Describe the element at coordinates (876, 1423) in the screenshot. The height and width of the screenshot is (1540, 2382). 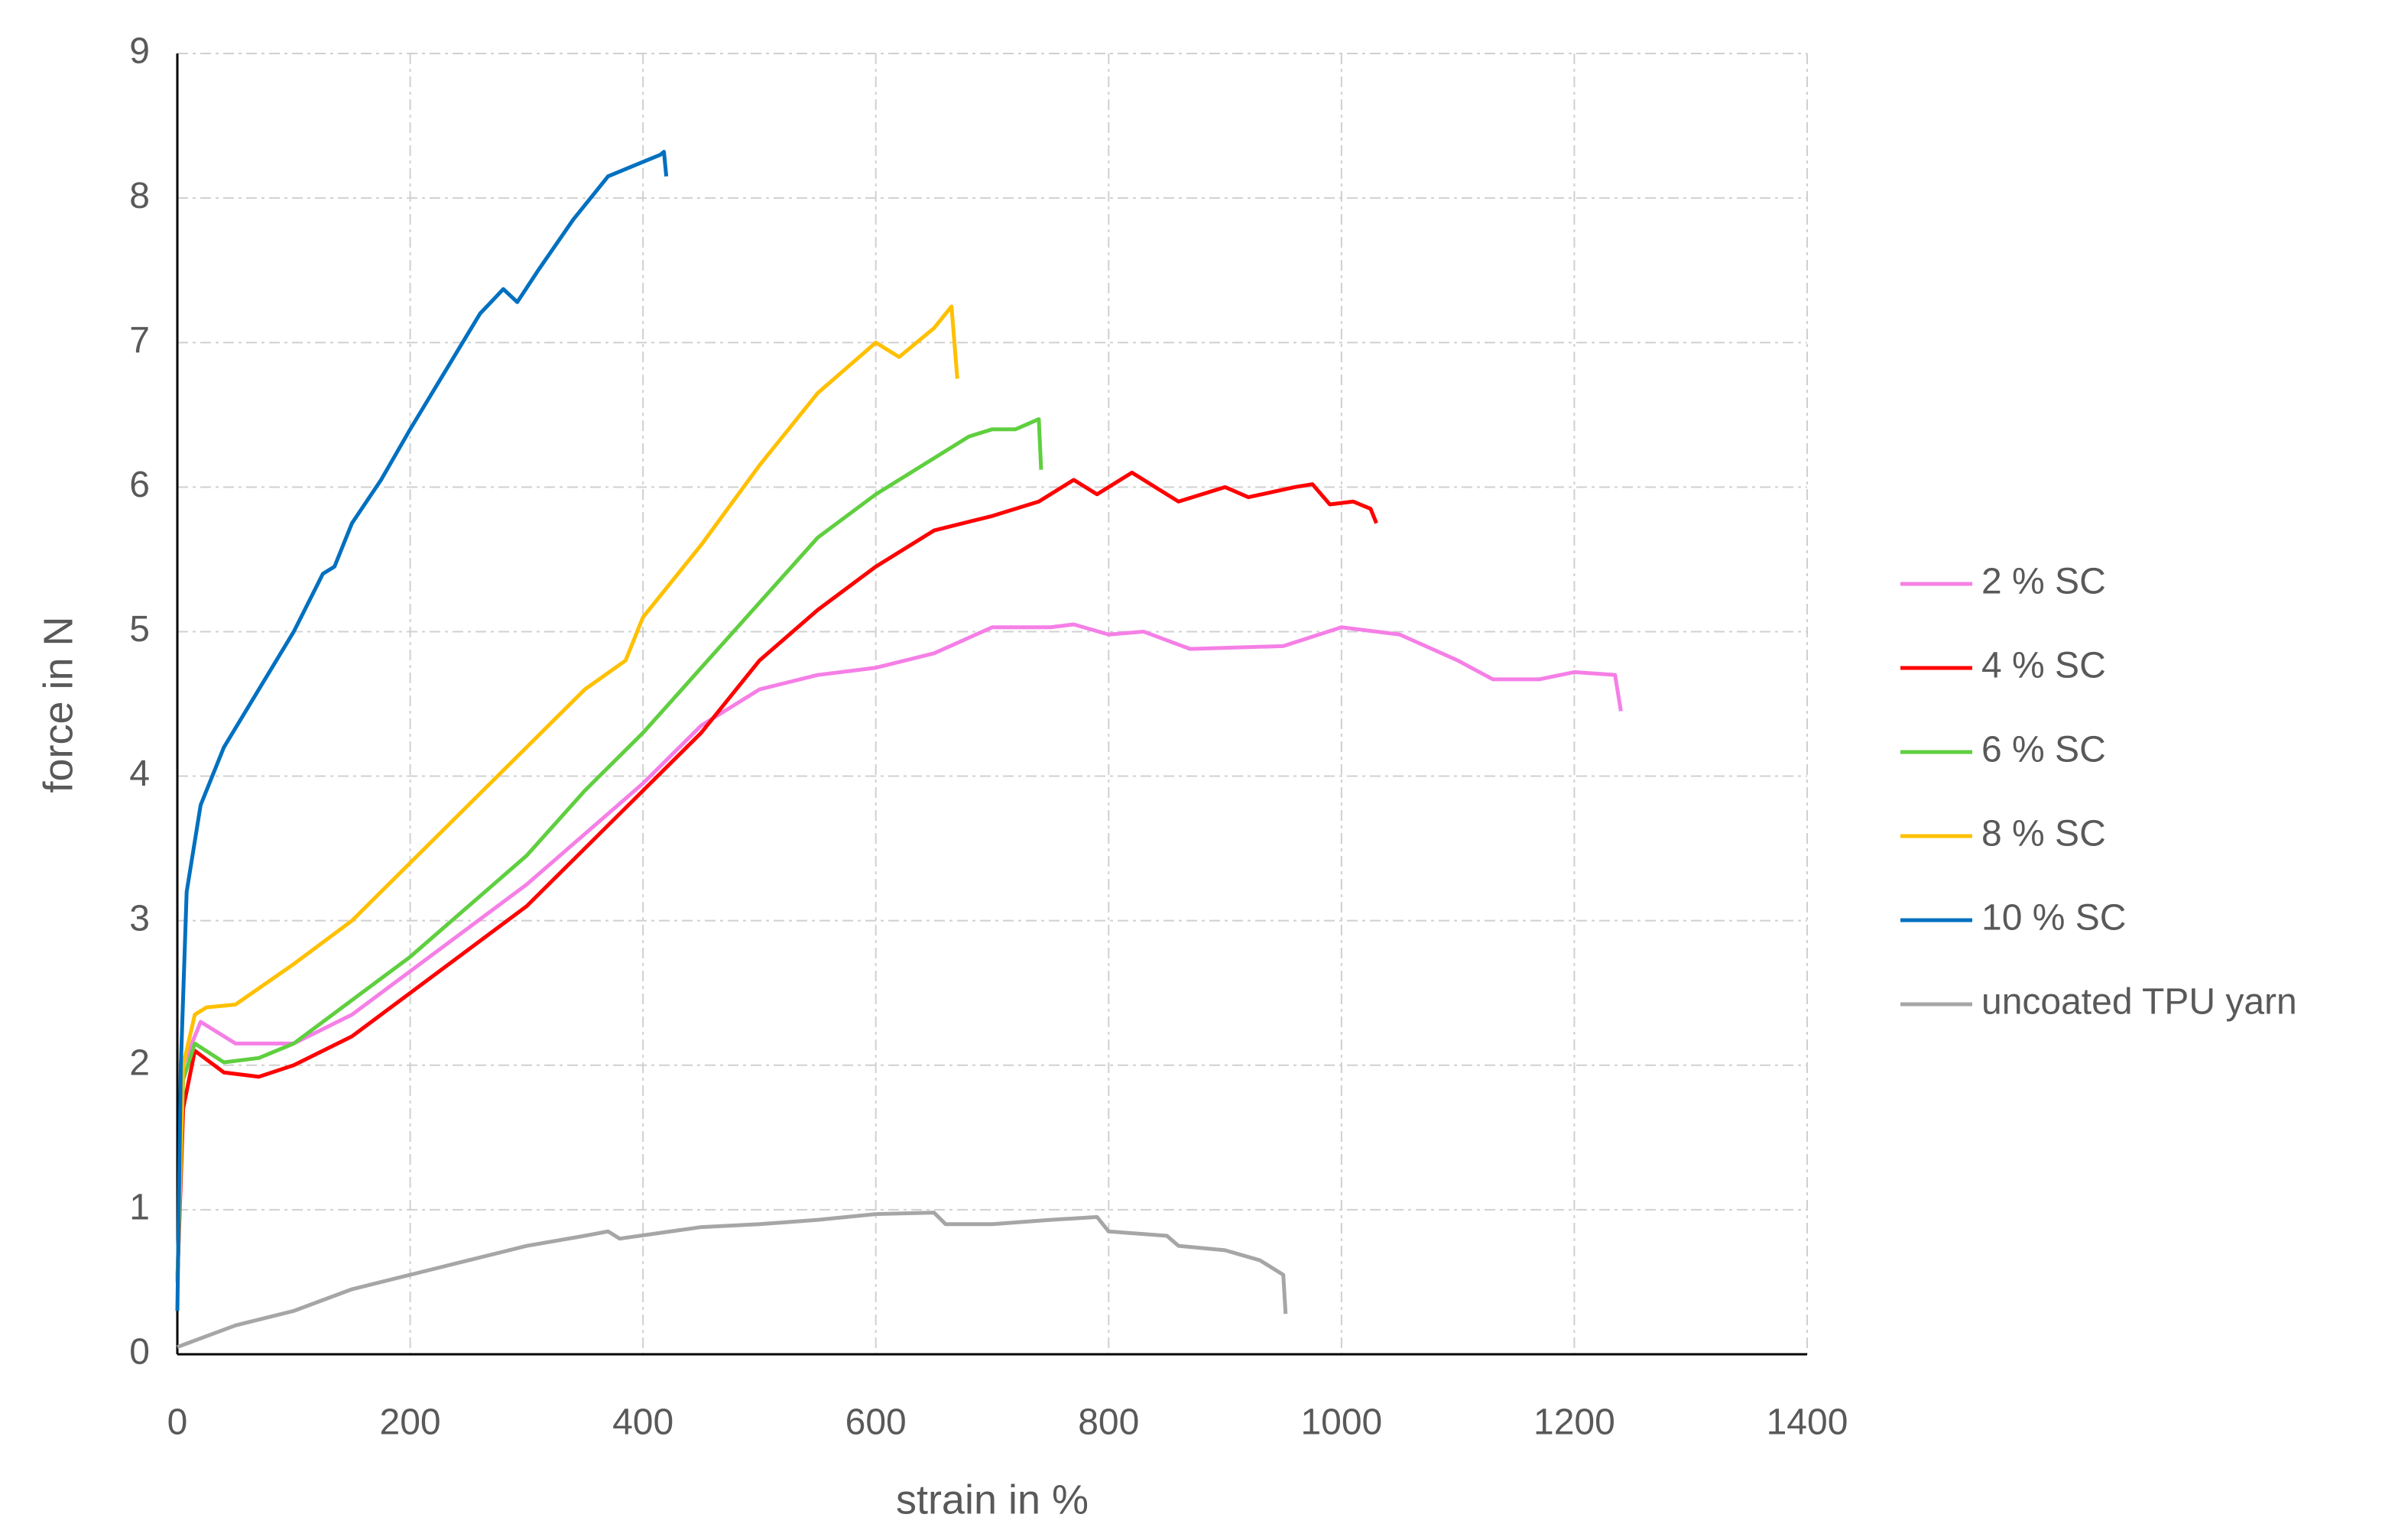
I see `x-tick-label: 600` at that location.